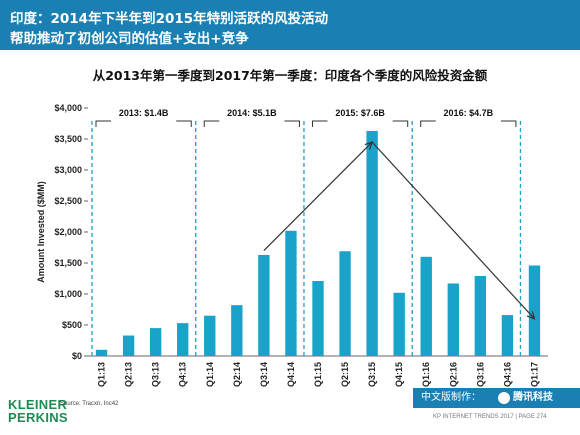  Describe the element at coordinates (169, 19) in the screenshot. I see `header-title-line1: 印度：2014年下半年到2015年特别活跃的风投活动` at that location.